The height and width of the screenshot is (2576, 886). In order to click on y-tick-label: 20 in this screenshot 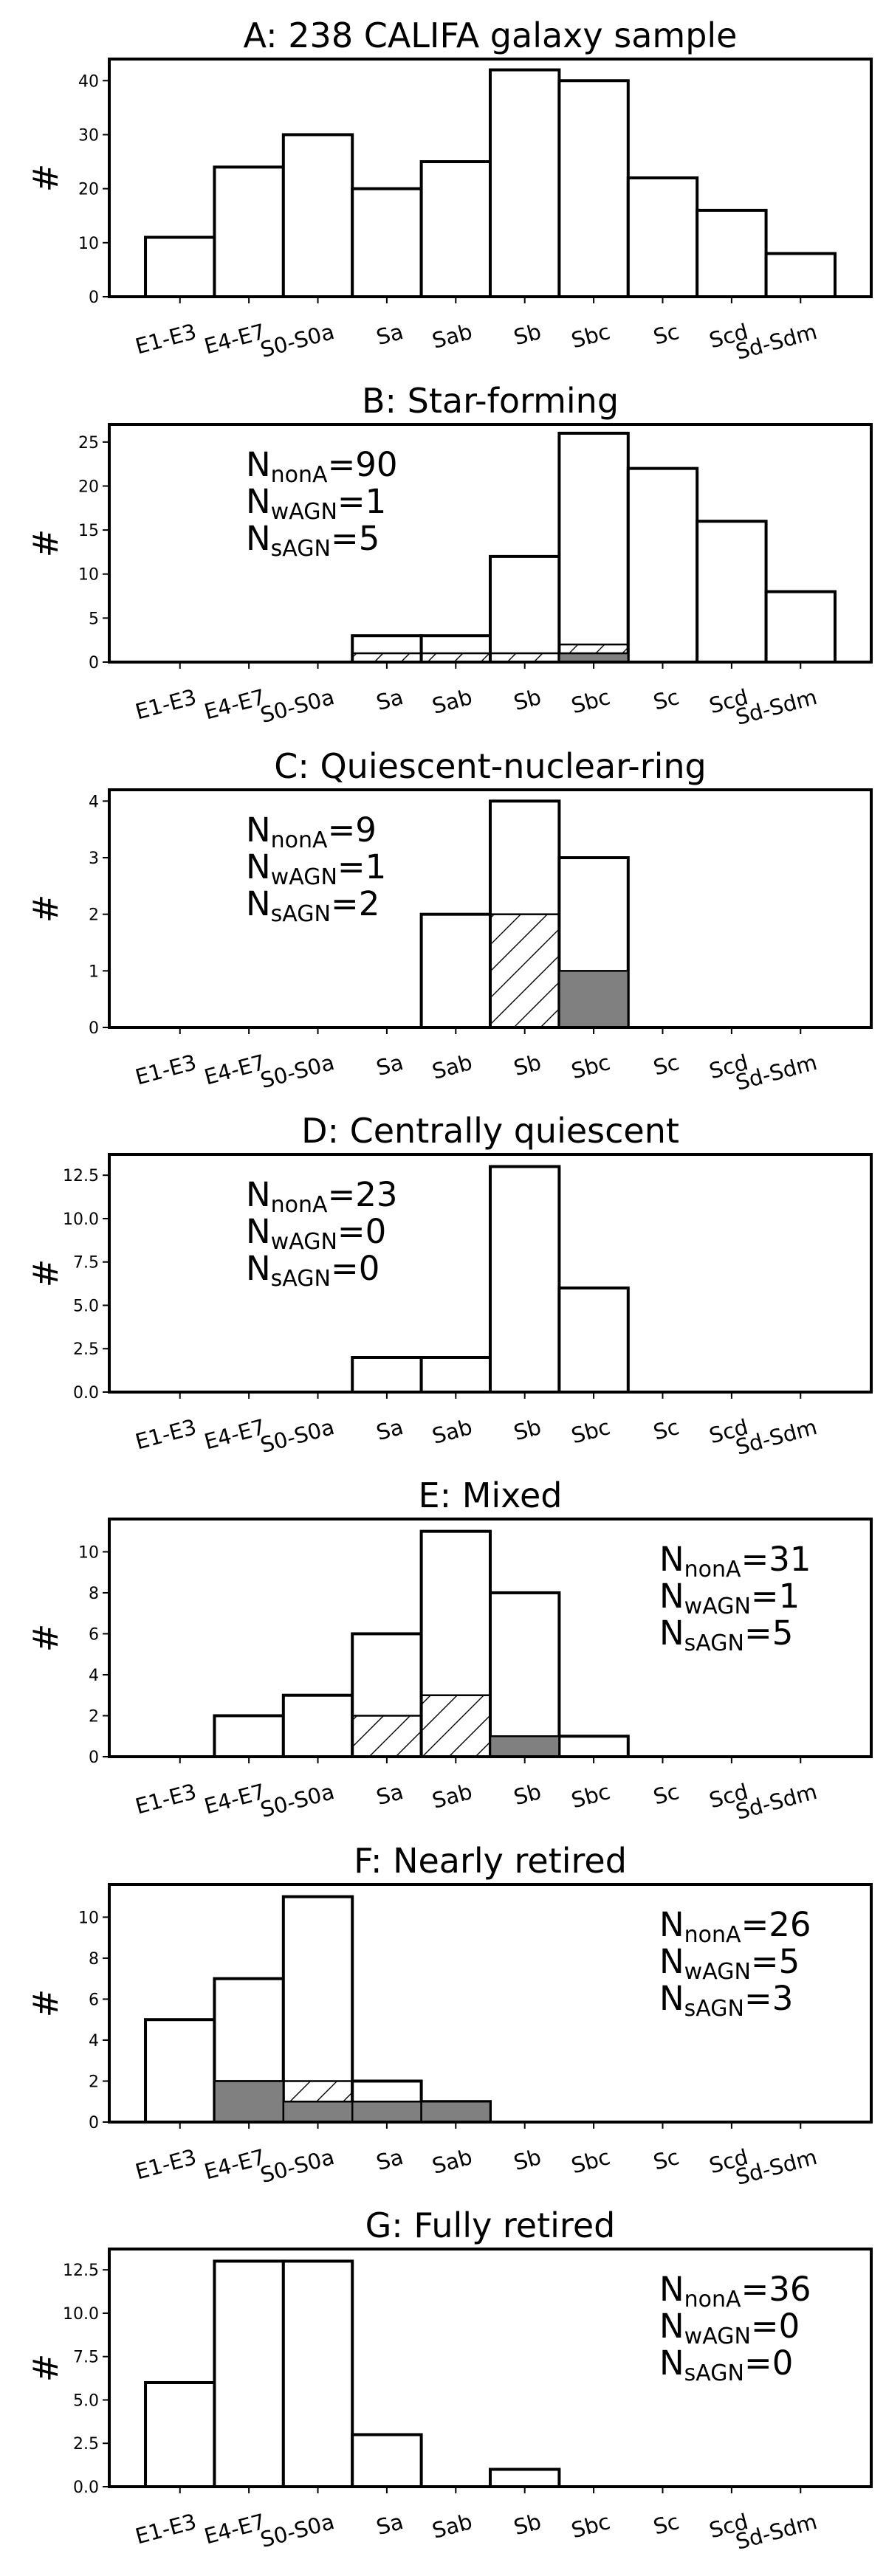, I will do `click(88, 487)`.